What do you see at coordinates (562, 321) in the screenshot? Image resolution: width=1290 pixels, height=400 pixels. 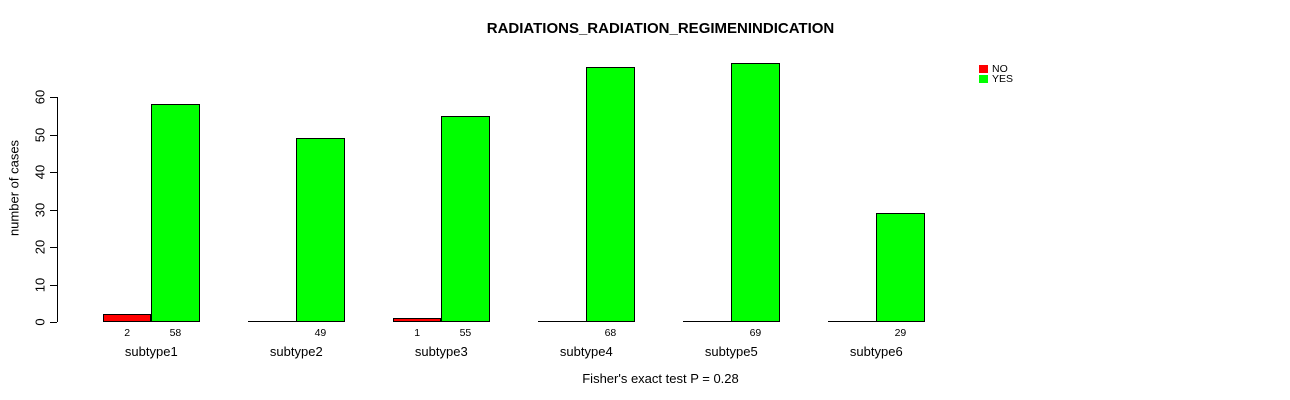 I see `bar-no-subtype4` at bounding box center [562, 321].